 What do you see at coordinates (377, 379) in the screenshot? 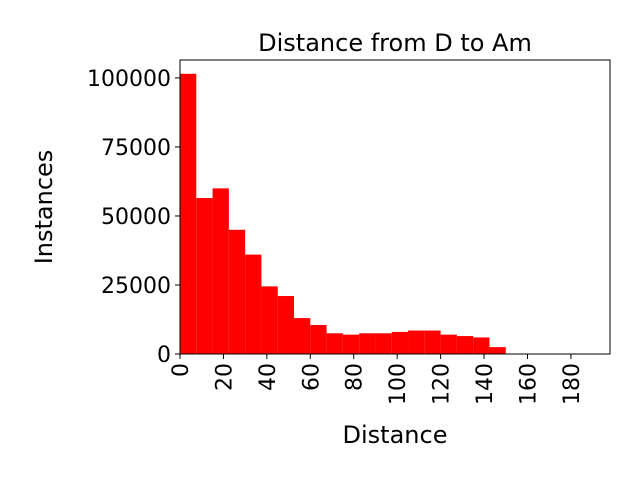
I see `x-axis: 0 20 40 60 80 100 120 140 160 180` at bounding box center [377, 379].